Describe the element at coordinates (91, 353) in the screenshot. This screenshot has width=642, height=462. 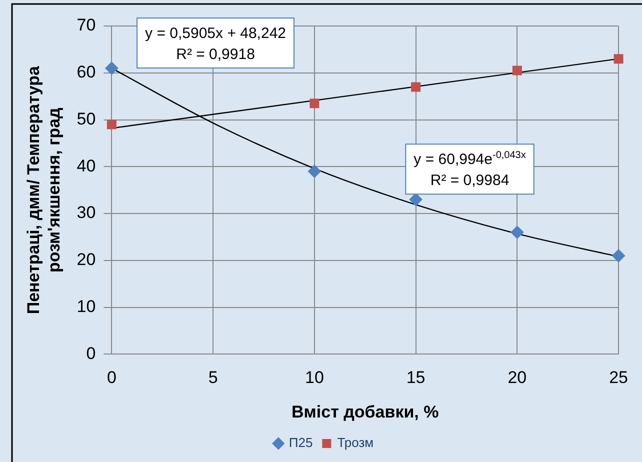
I see `y-tick-label: 0` at that location.